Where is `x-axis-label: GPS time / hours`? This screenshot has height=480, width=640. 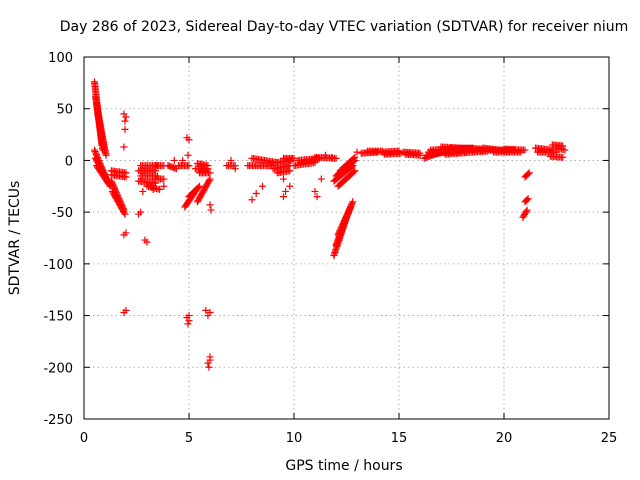 x-axis-label: GPS time / hours is located at coordinates (343, 466).